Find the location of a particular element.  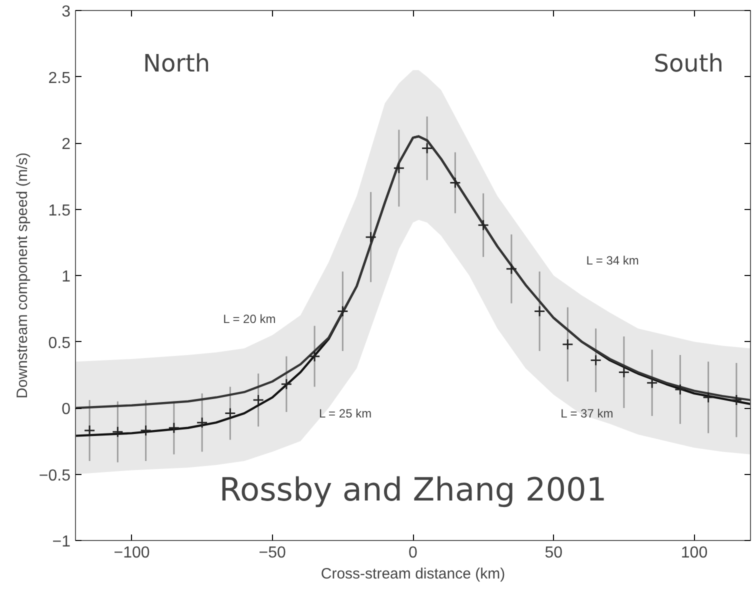

x-tick-label: 0 is located at coordinates (413, 553).